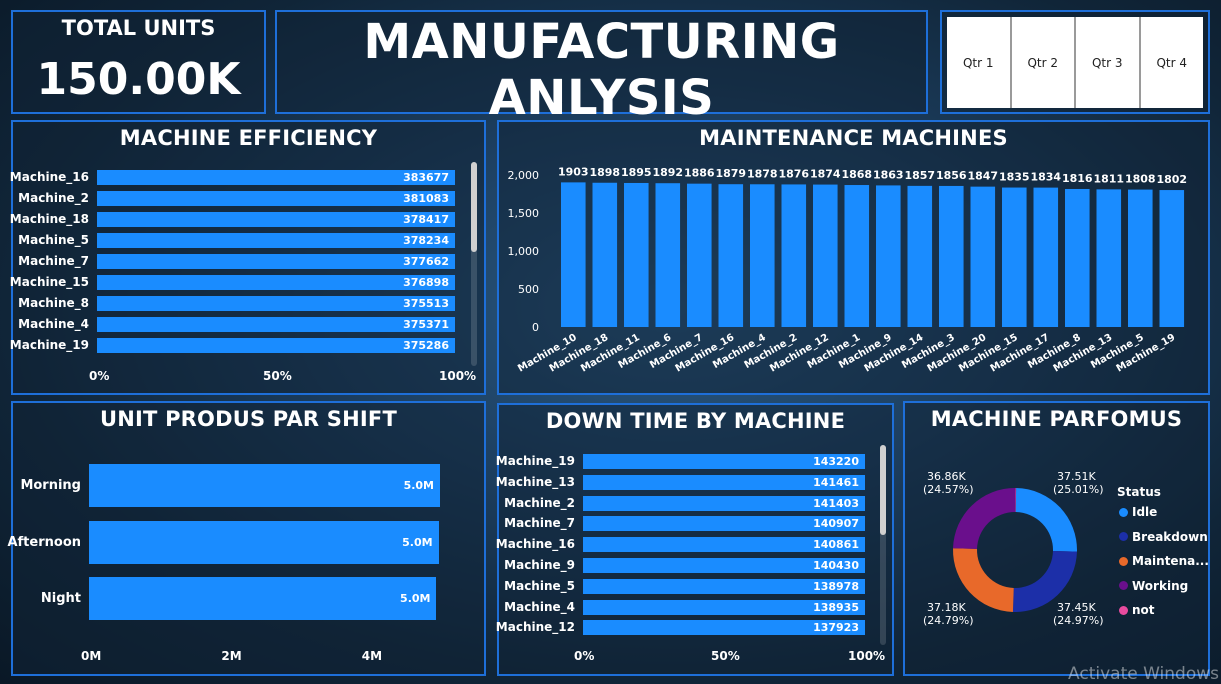 Image resolution: width=1221 pixels, height=684 pixels. I want to click on bar: 138978, so click(724, 586).